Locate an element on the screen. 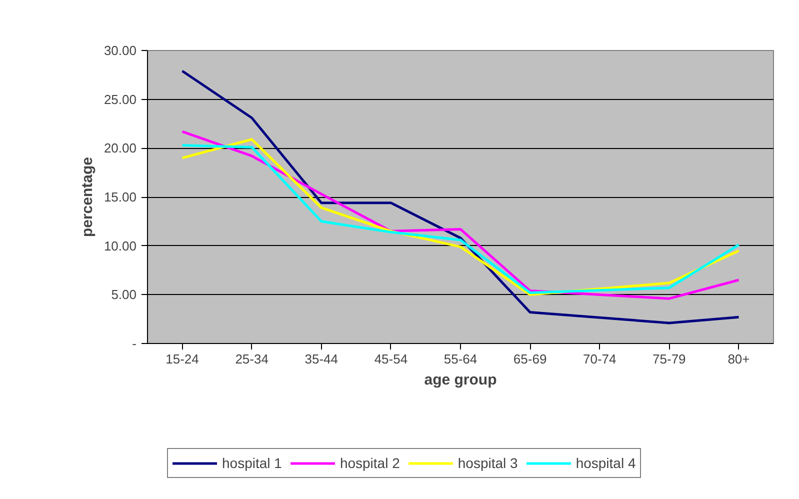 The image size is (799, 499). x-tick-label: 55-64 is located at coordinates (461, 359).